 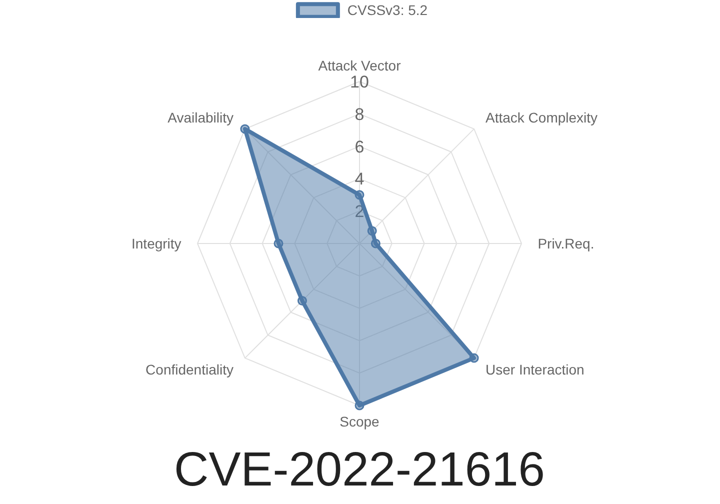 I want to click on spoke-label: Attack Vector, so click(x=360, y=65).